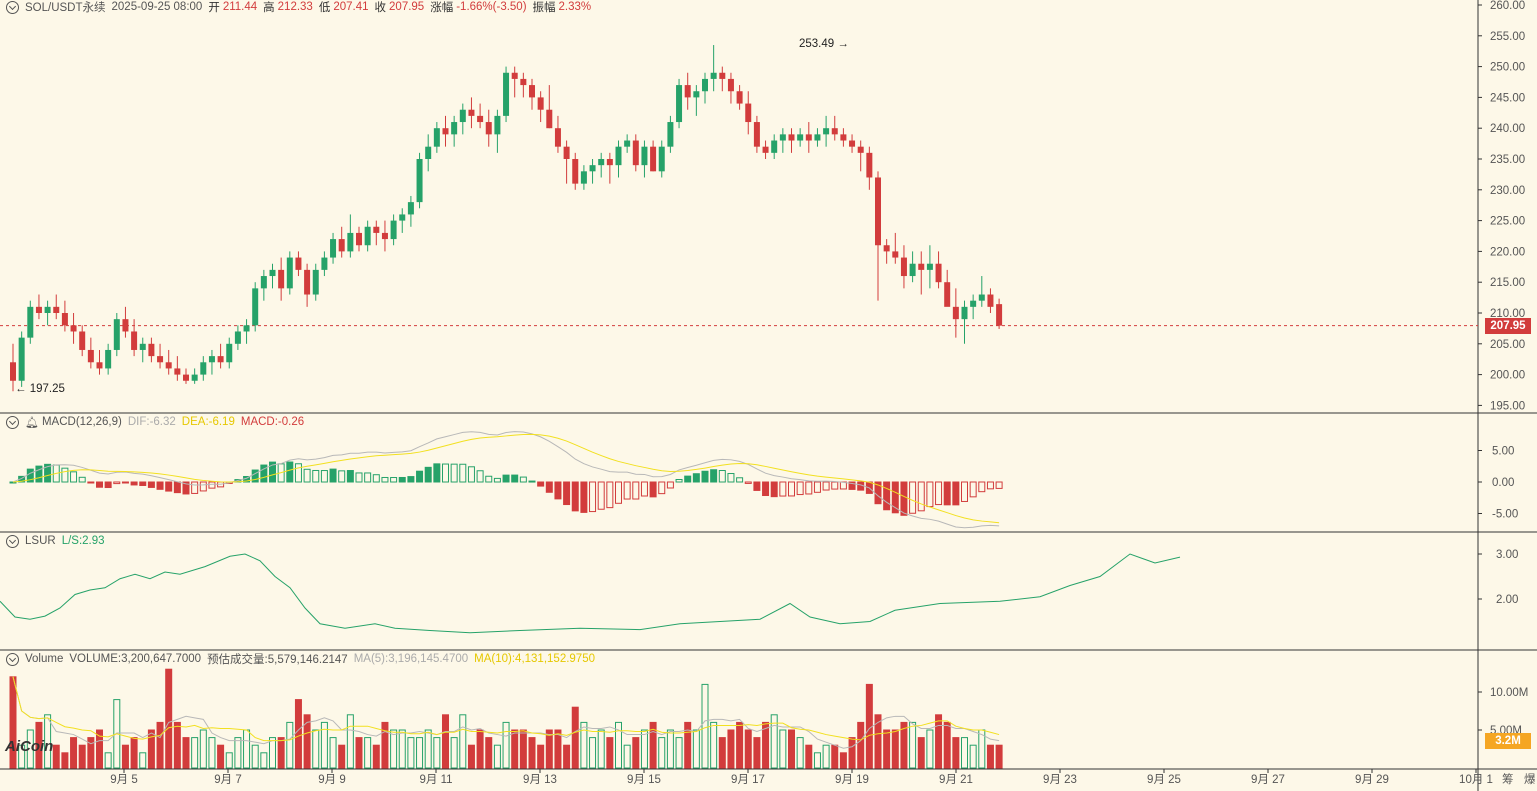 This screenshot has height=791, width=1537. I want to click on macd-value: MACD:-0.26, so click(272, 422).